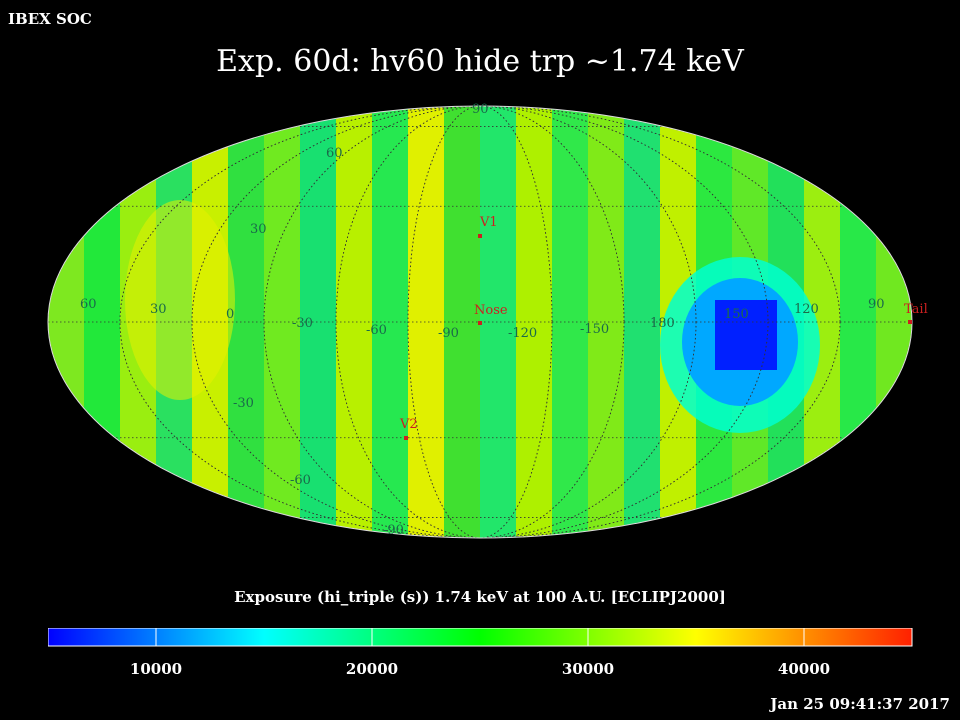  Describe the element at coordinates (180, 300) in the screenshot. I see `high-exposure-region` at that location.